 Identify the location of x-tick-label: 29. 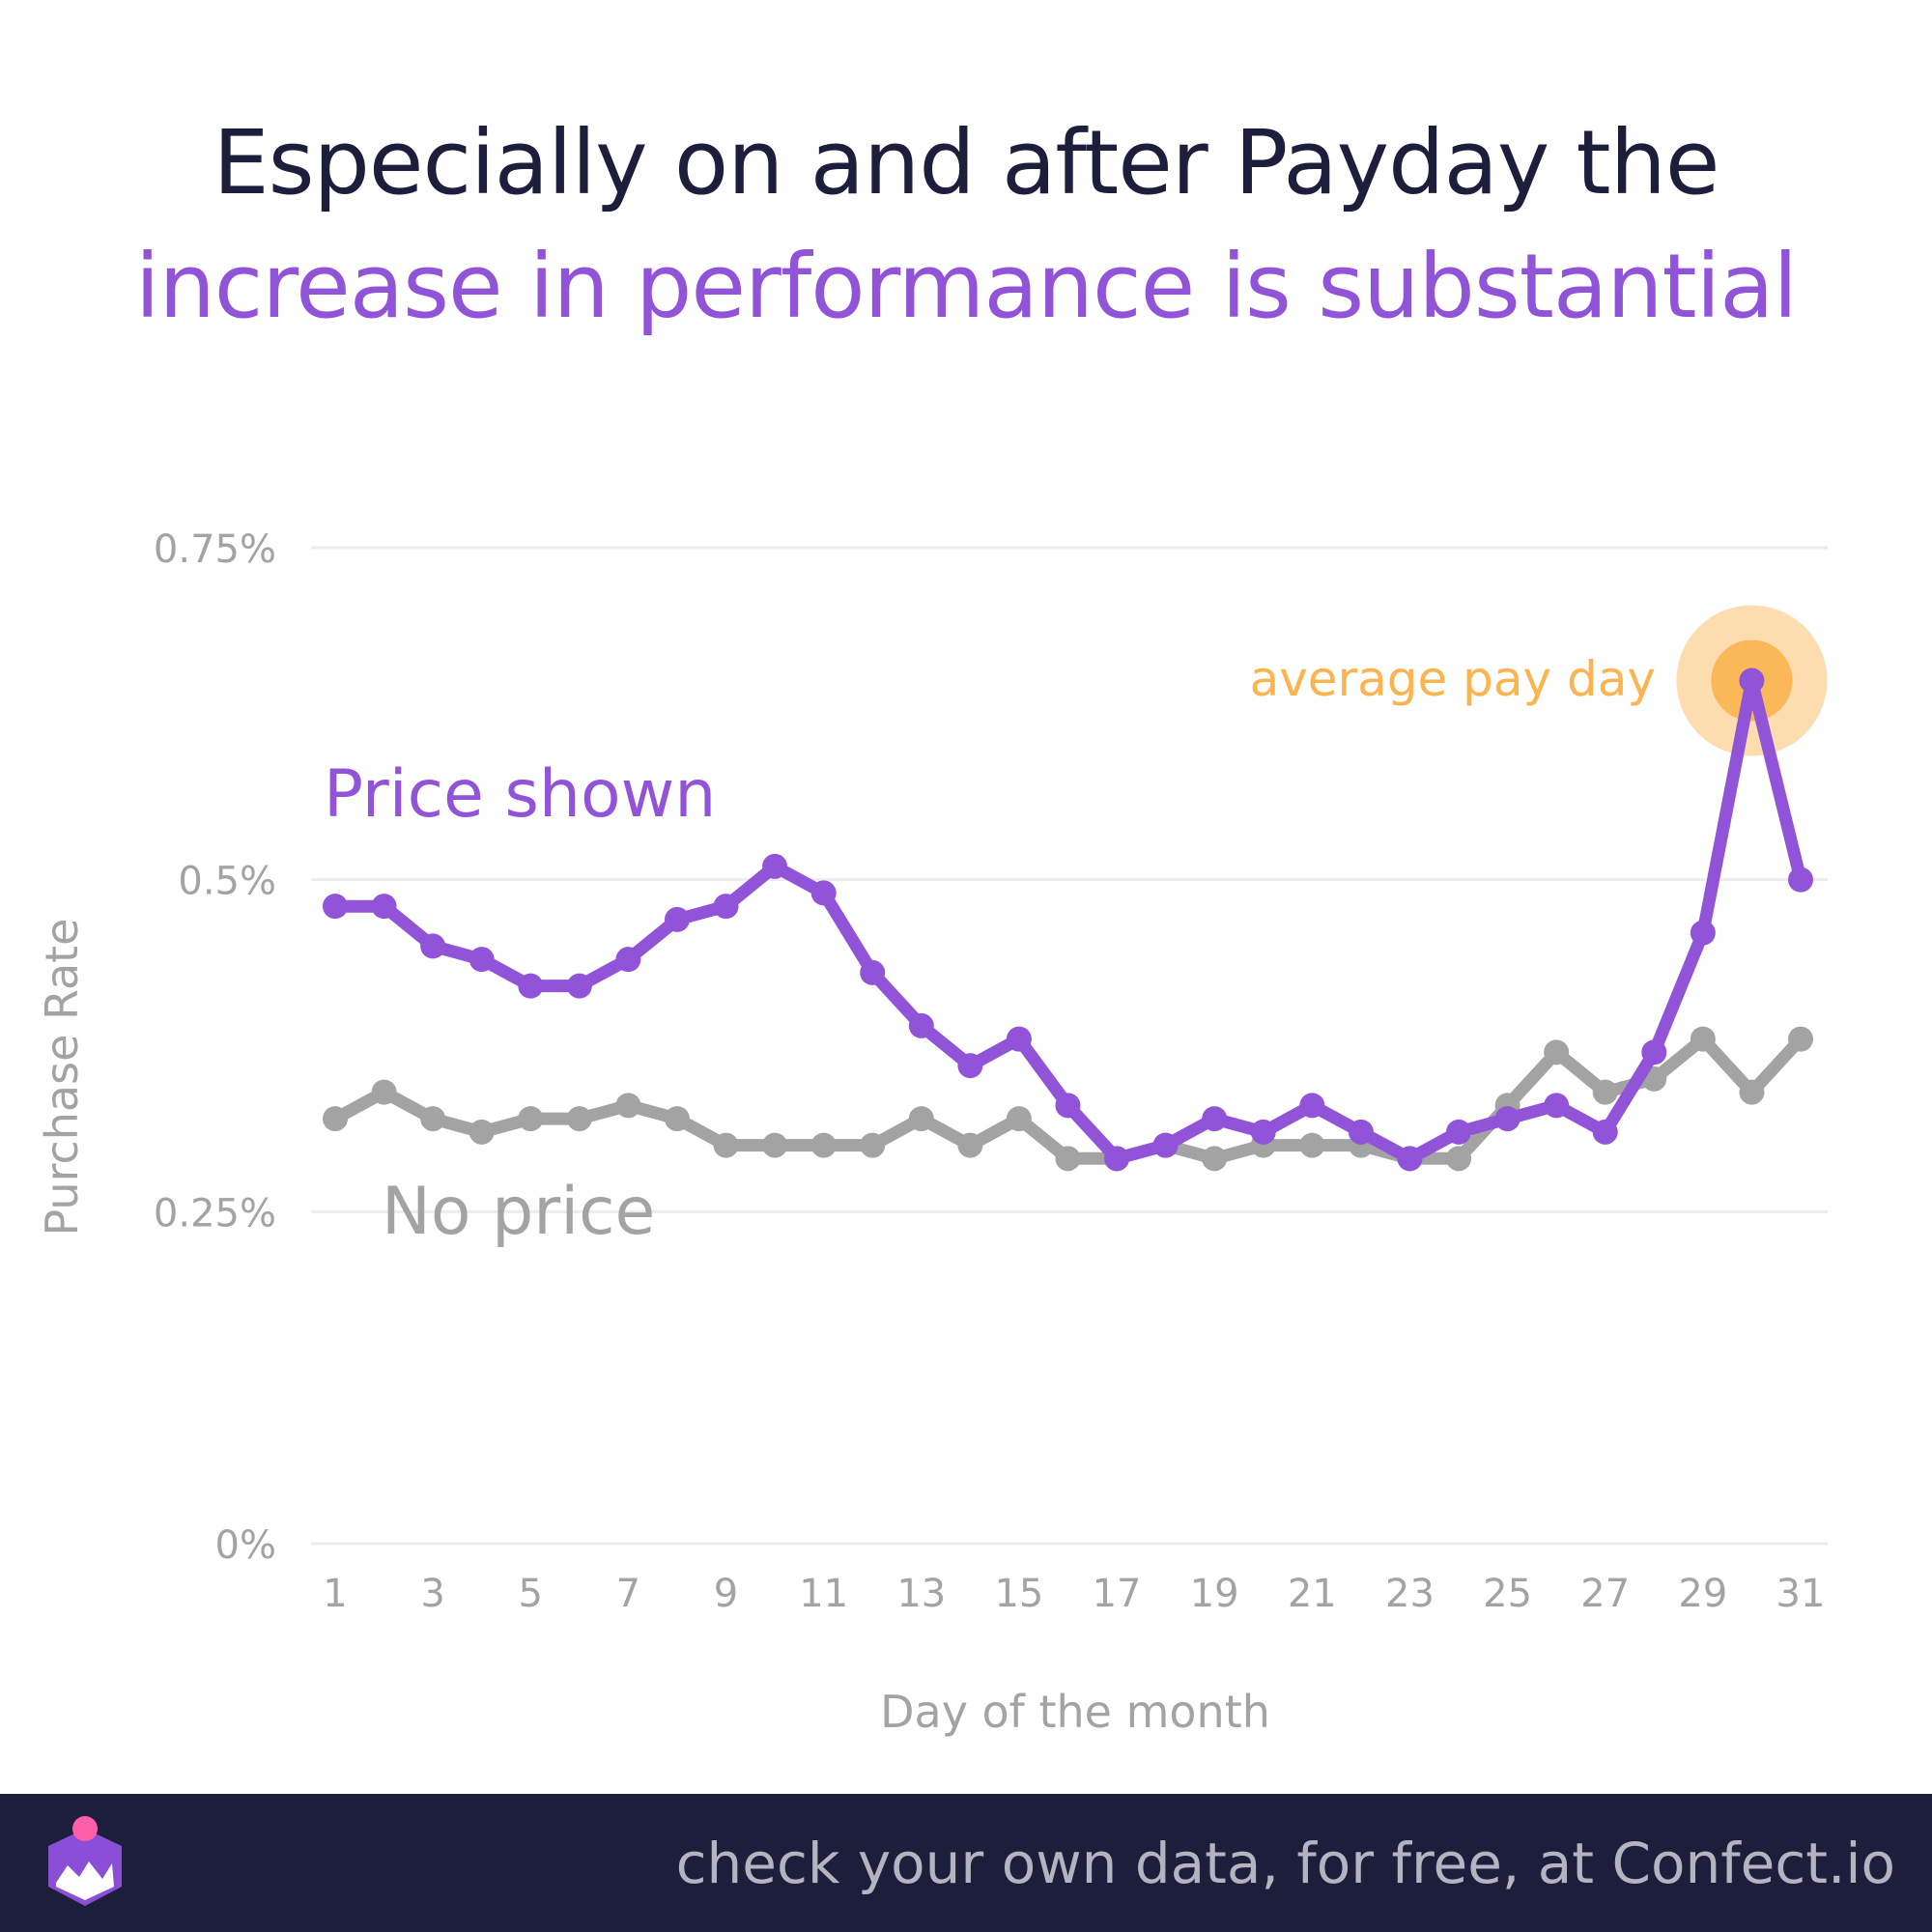
(1702, 1594).